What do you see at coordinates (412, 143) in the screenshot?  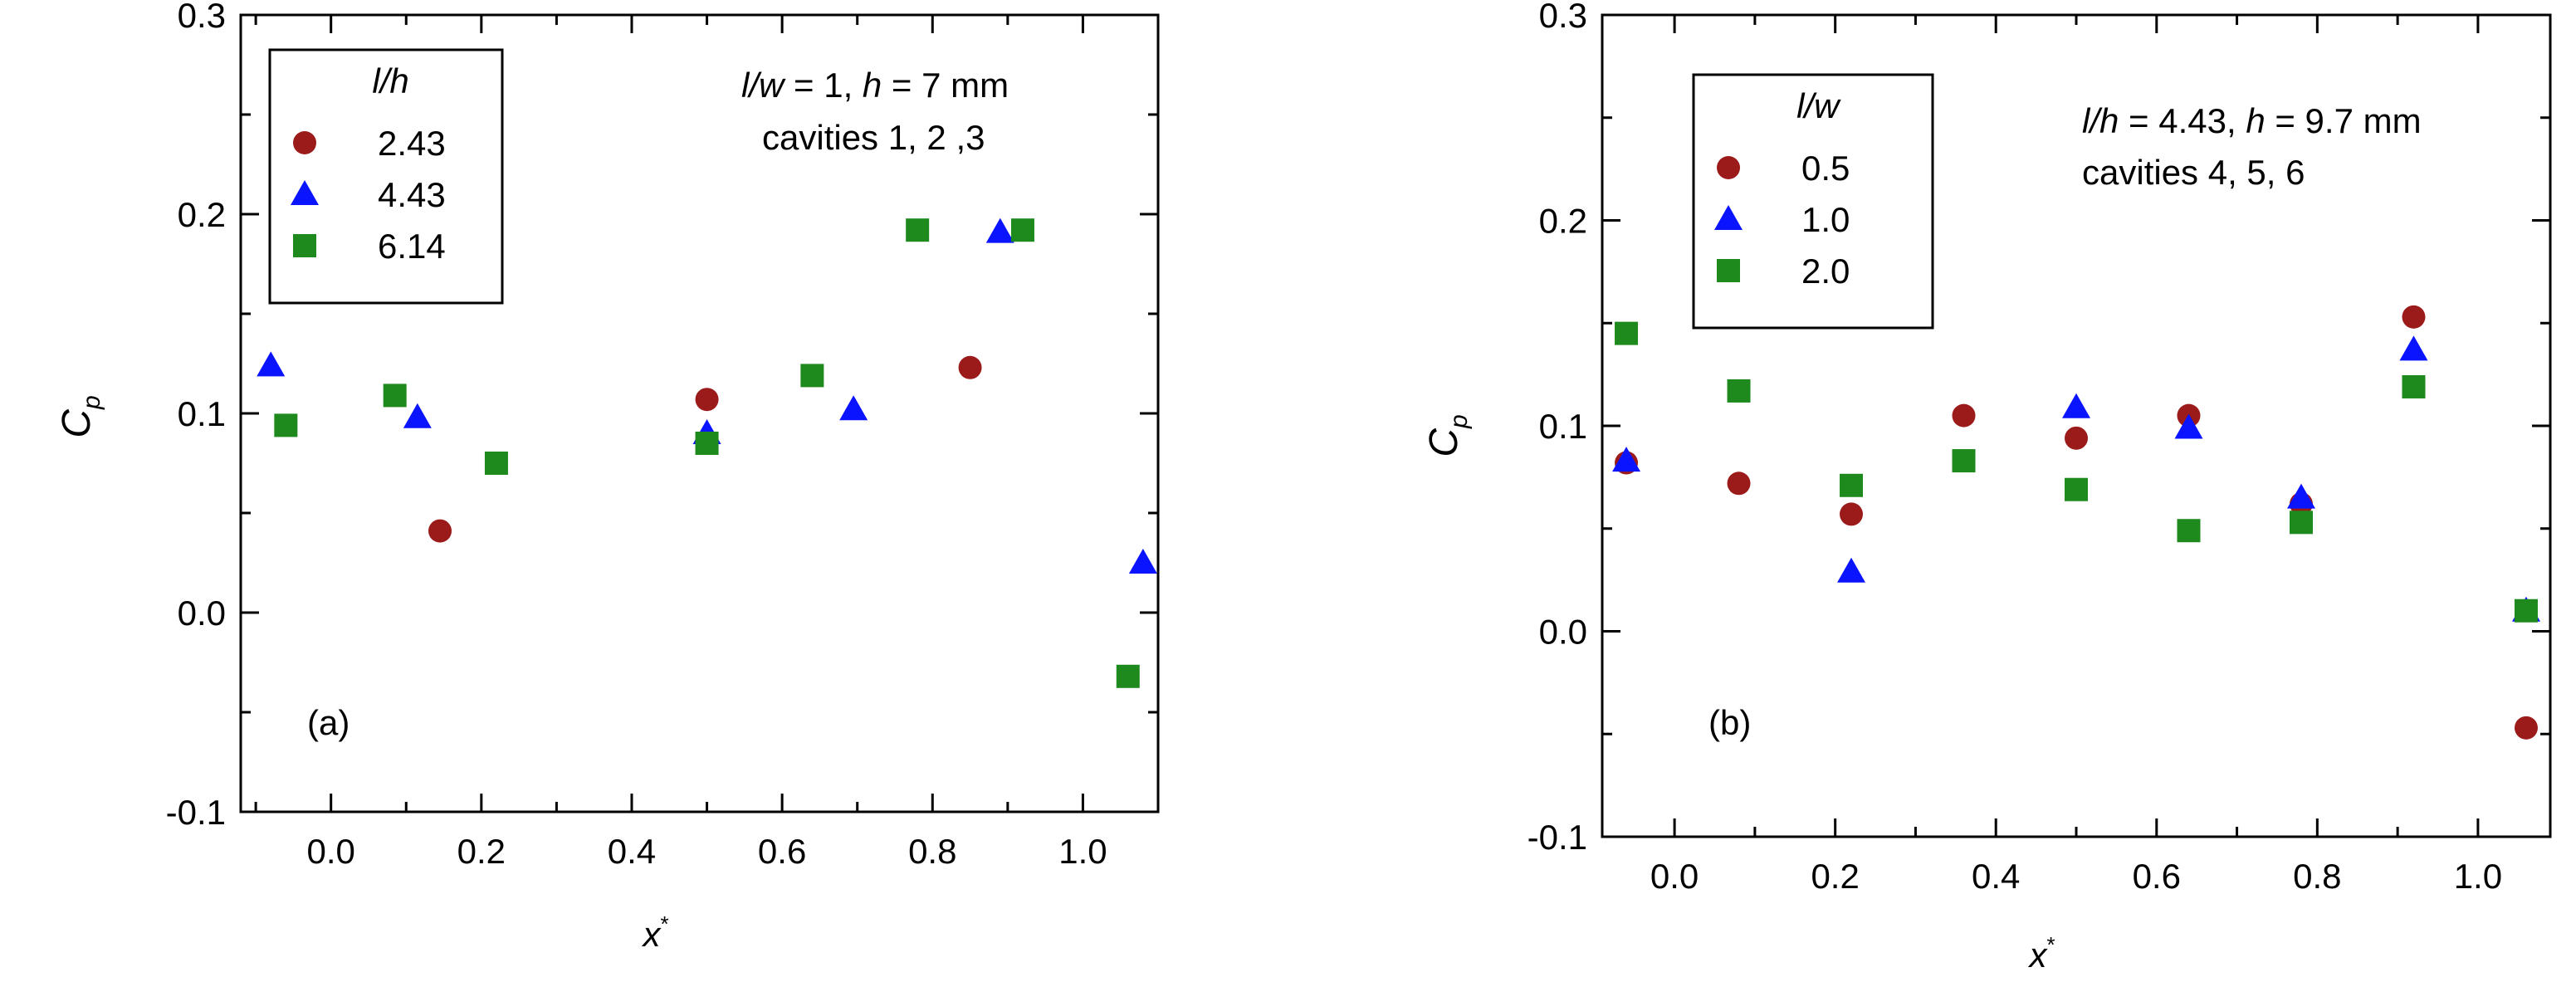 I see `legend-entry-label: 2.43` at bounding box center [412, 143].